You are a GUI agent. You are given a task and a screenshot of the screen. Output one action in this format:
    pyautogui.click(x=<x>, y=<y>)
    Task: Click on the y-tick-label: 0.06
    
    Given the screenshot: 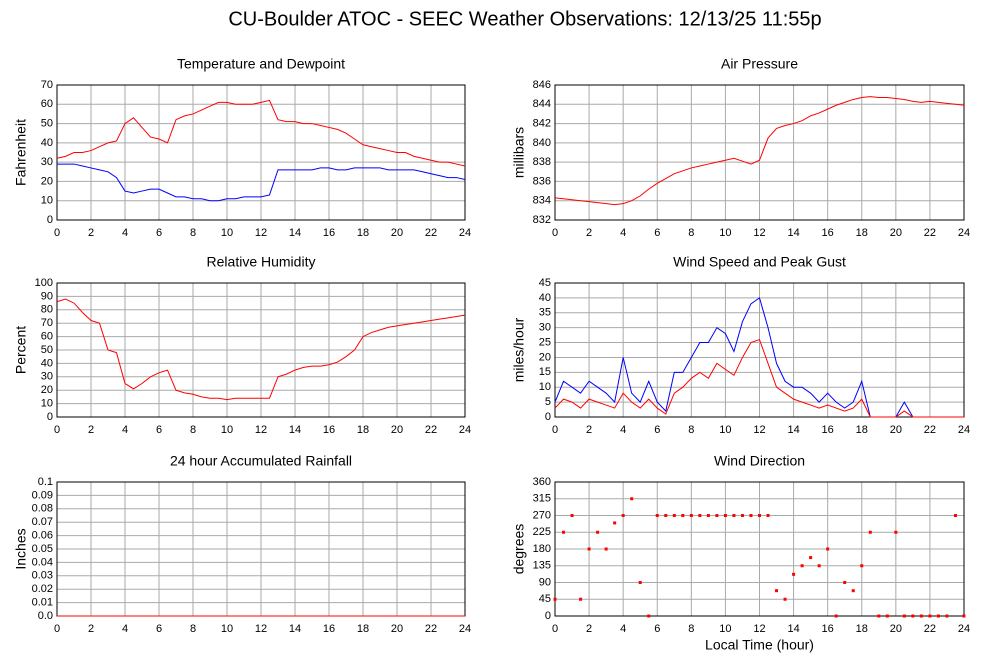 What is the action you would take?
    pyautogui.click(x=42, y=536)
    